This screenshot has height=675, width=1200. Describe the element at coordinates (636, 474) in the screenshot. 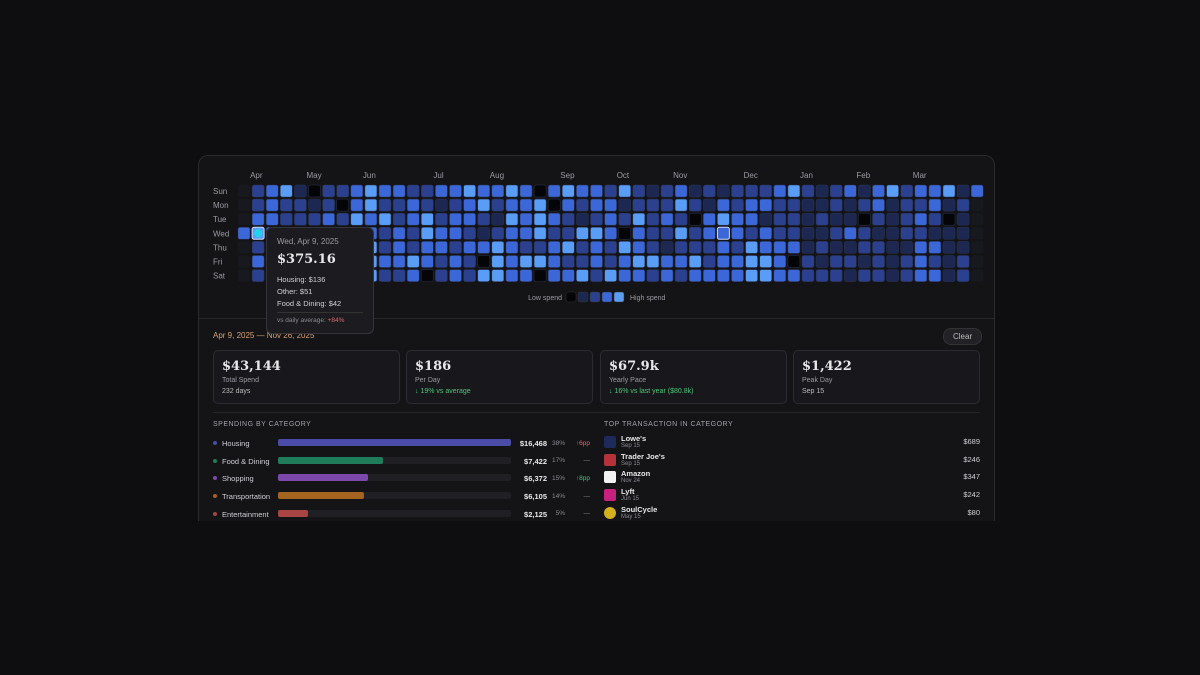

I see `merchant-name: Amazon` at that location.